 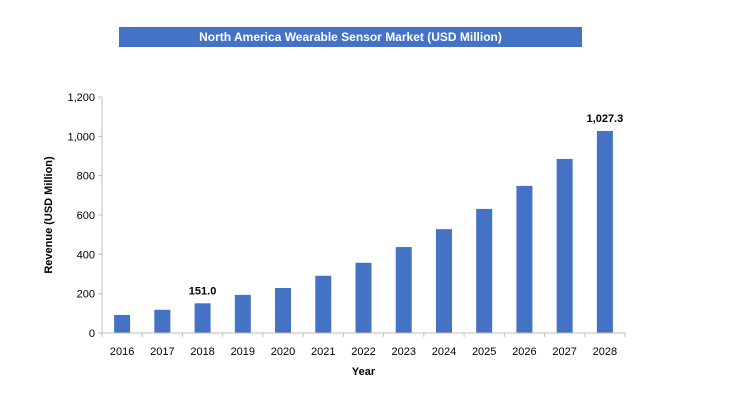 I want to click on x-axis-title: Year, so click(x=364, y=372).